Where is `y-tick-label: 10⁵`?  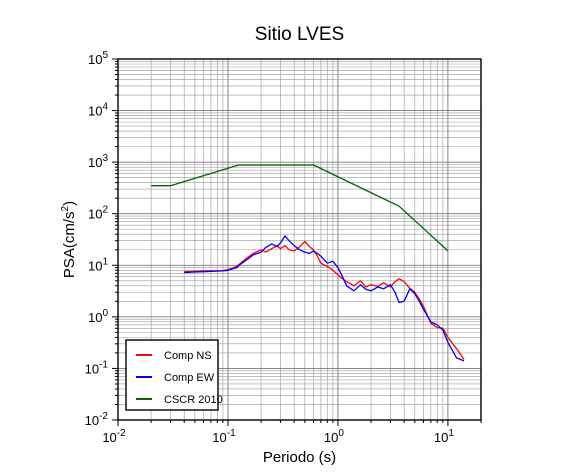 y-tick-label: 10⁵ is located at coordinates (98, 58).